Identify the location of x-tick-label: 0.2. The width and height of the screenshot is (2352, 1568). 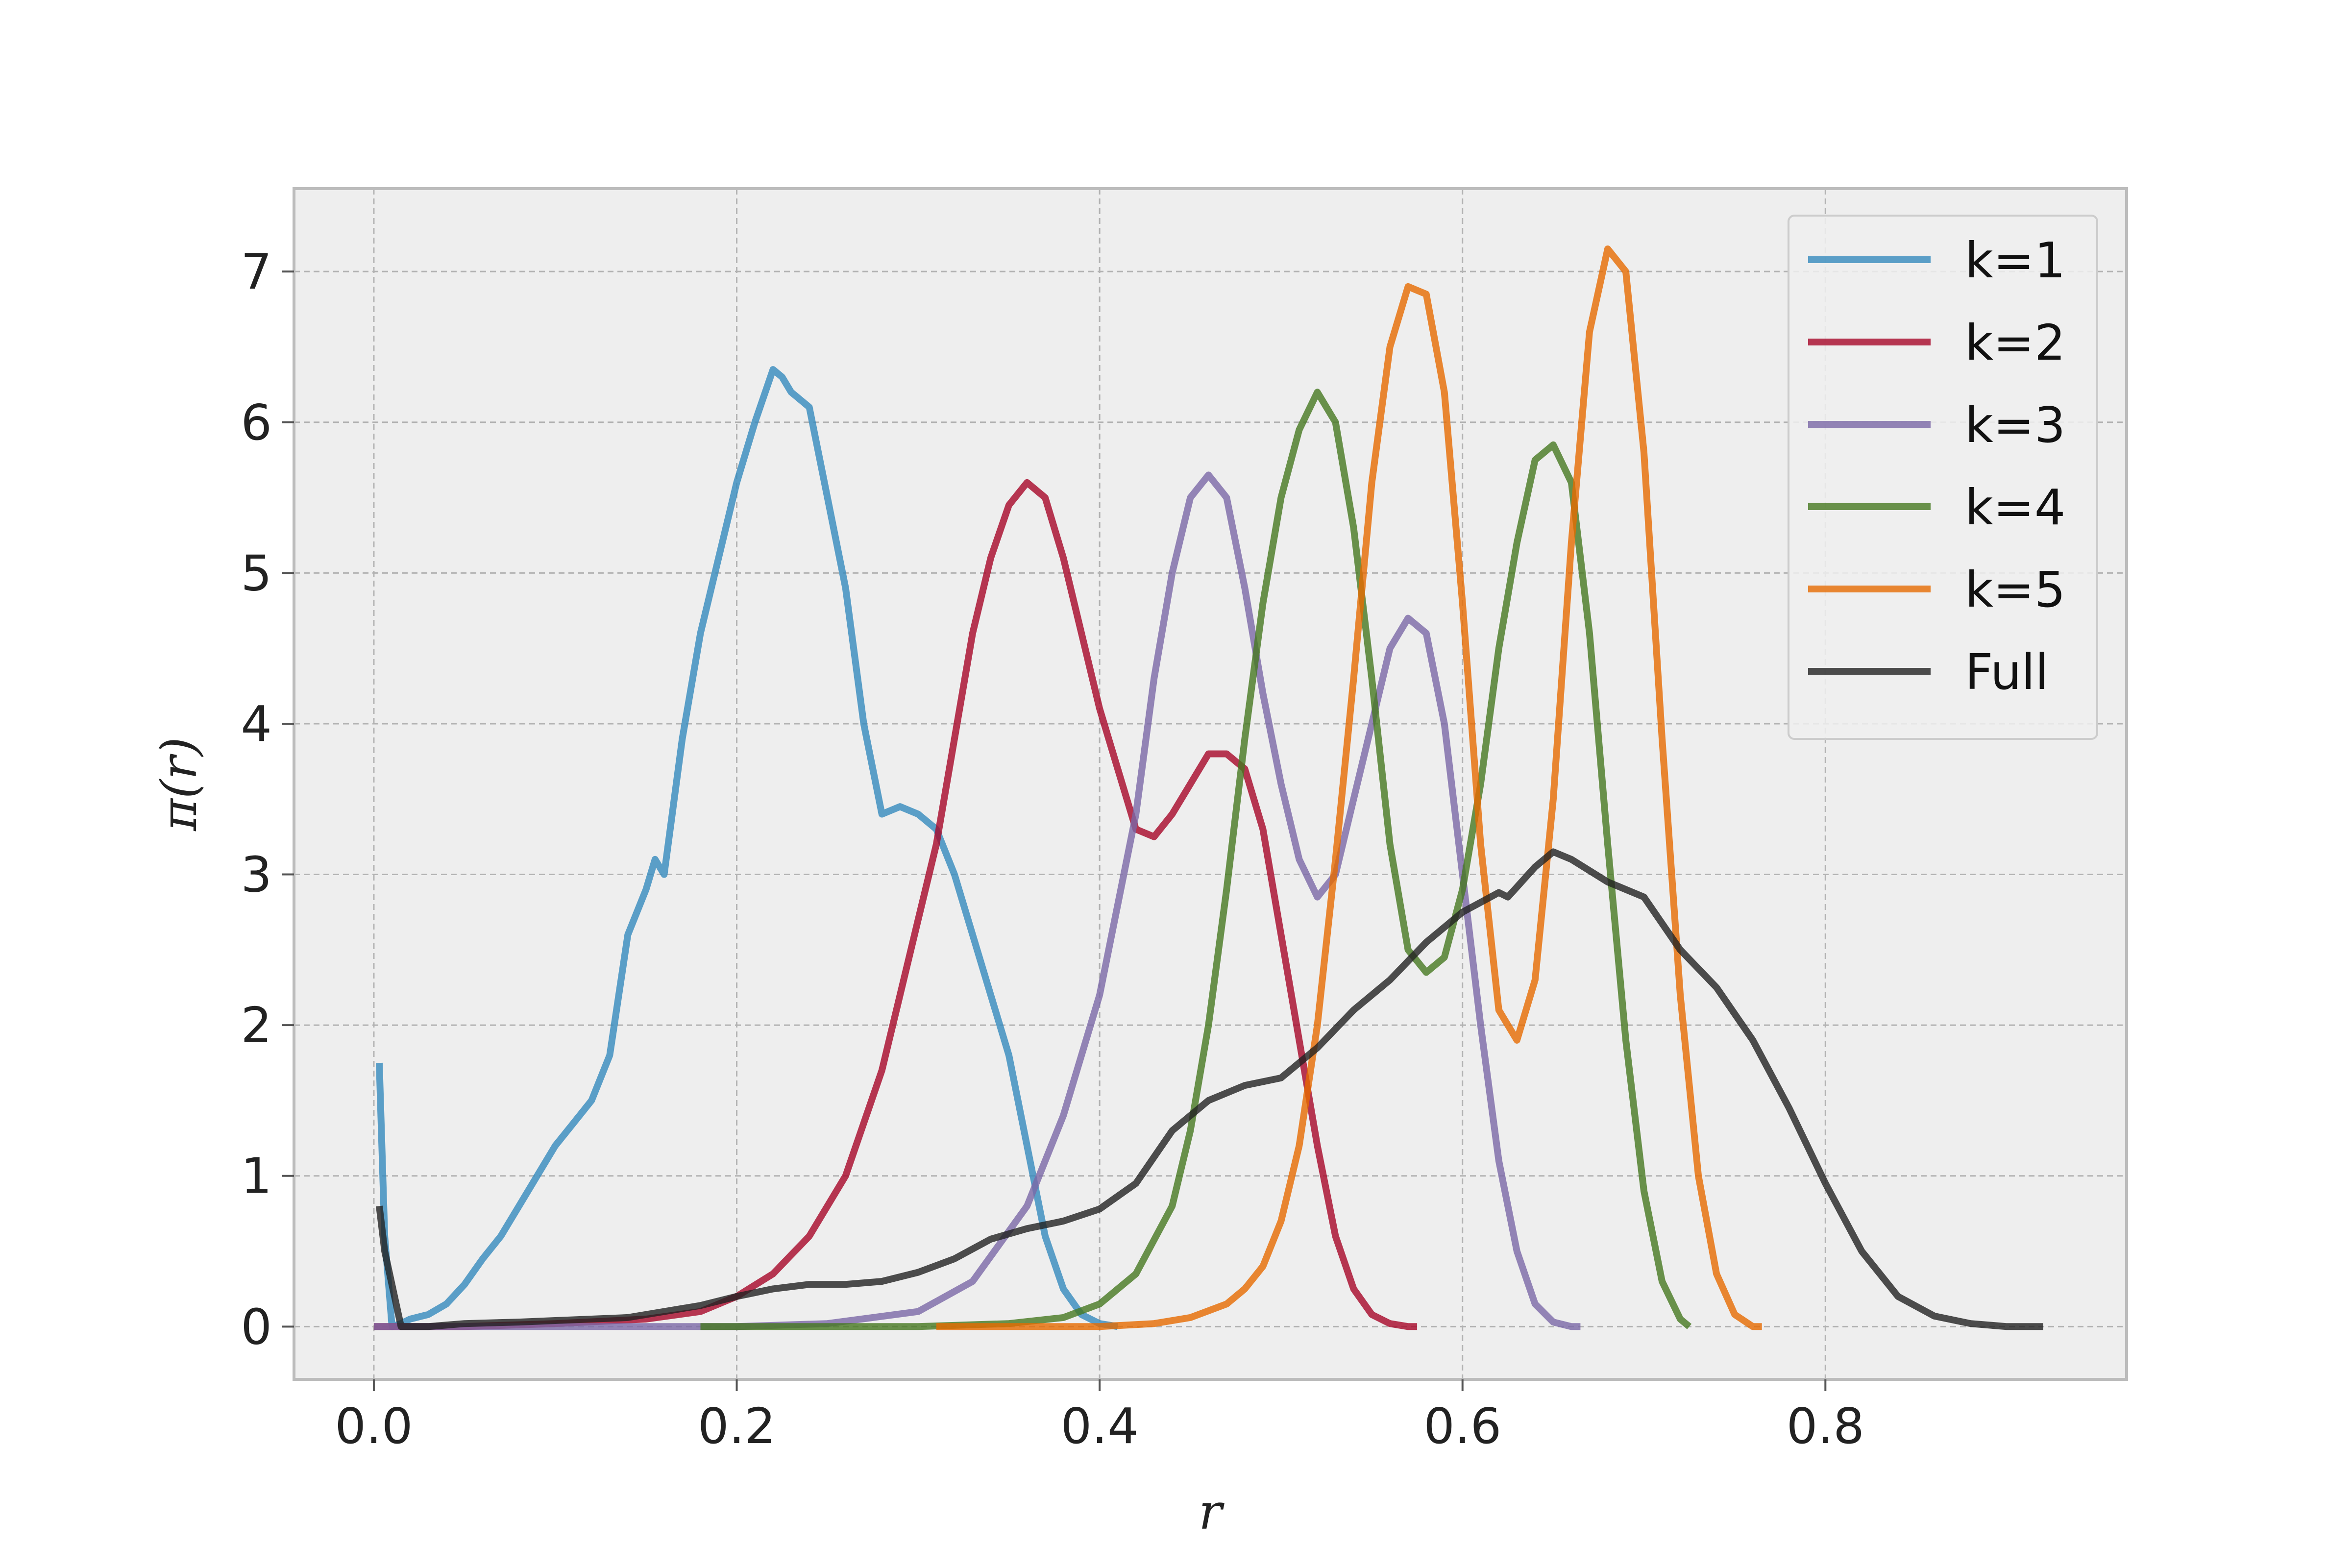
(737, 1426).